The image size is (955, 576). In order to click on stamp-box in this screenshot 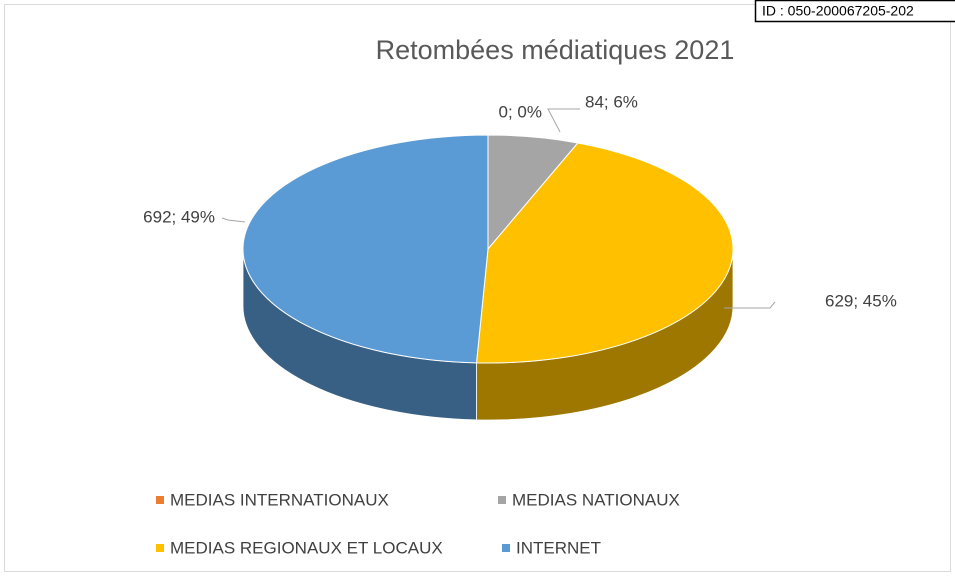, I will do `click(854, 11)`.